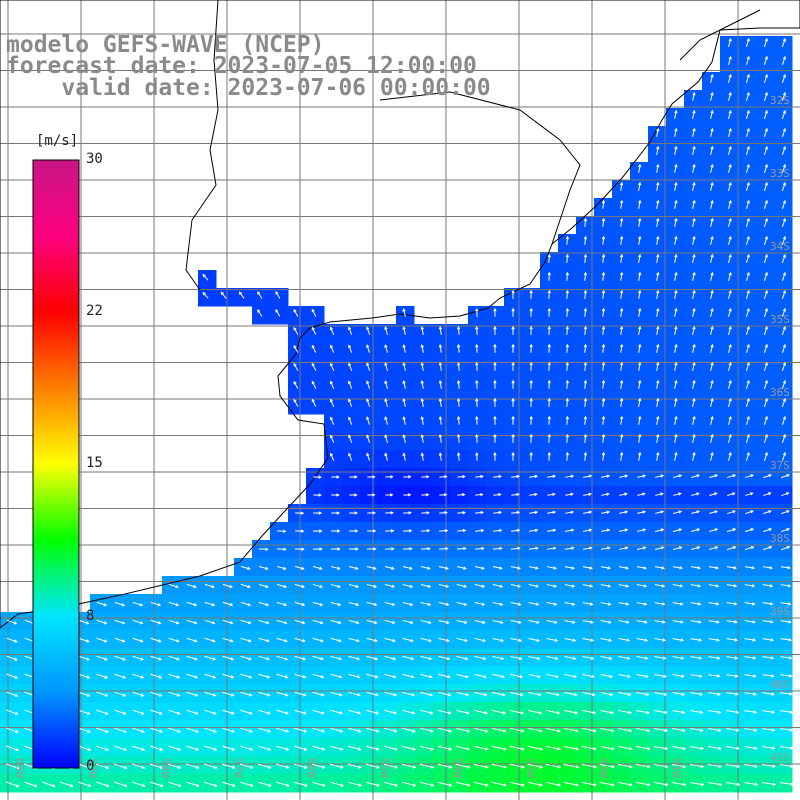 The image size is (800, 800). What do you see at coordinates (248, 88) in the screenshot?
I see `title-valid-date: valid date: 2023-07-06 00:00:00` at bounding box center [248, 88].